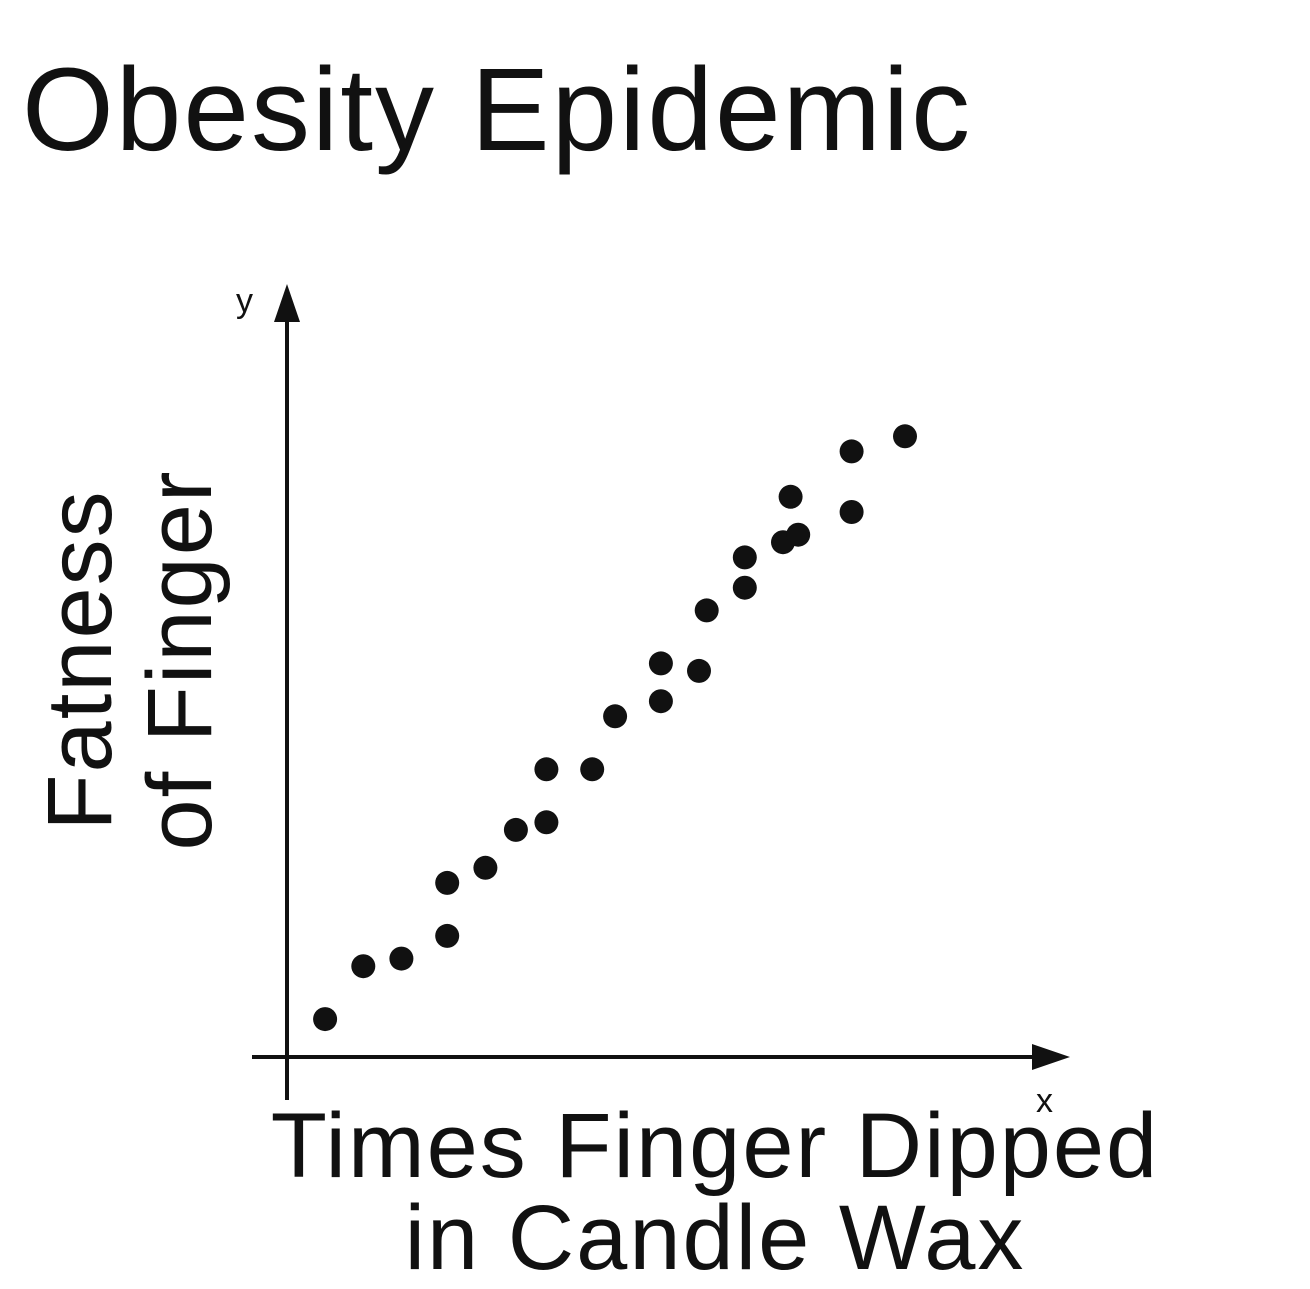 This screenshot has height=1289, width=1310. Describe the element at coordinates (715, 1238) in the screenshot. I see `x-axis-label-line-2: in Candle Wax` at that location.